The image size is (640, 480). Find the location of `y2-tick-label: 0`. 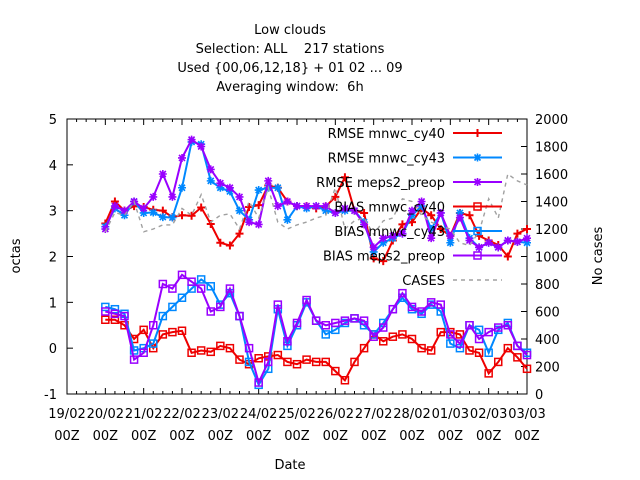

y2-tick-label: 0 is located at coordinates (539, 395).